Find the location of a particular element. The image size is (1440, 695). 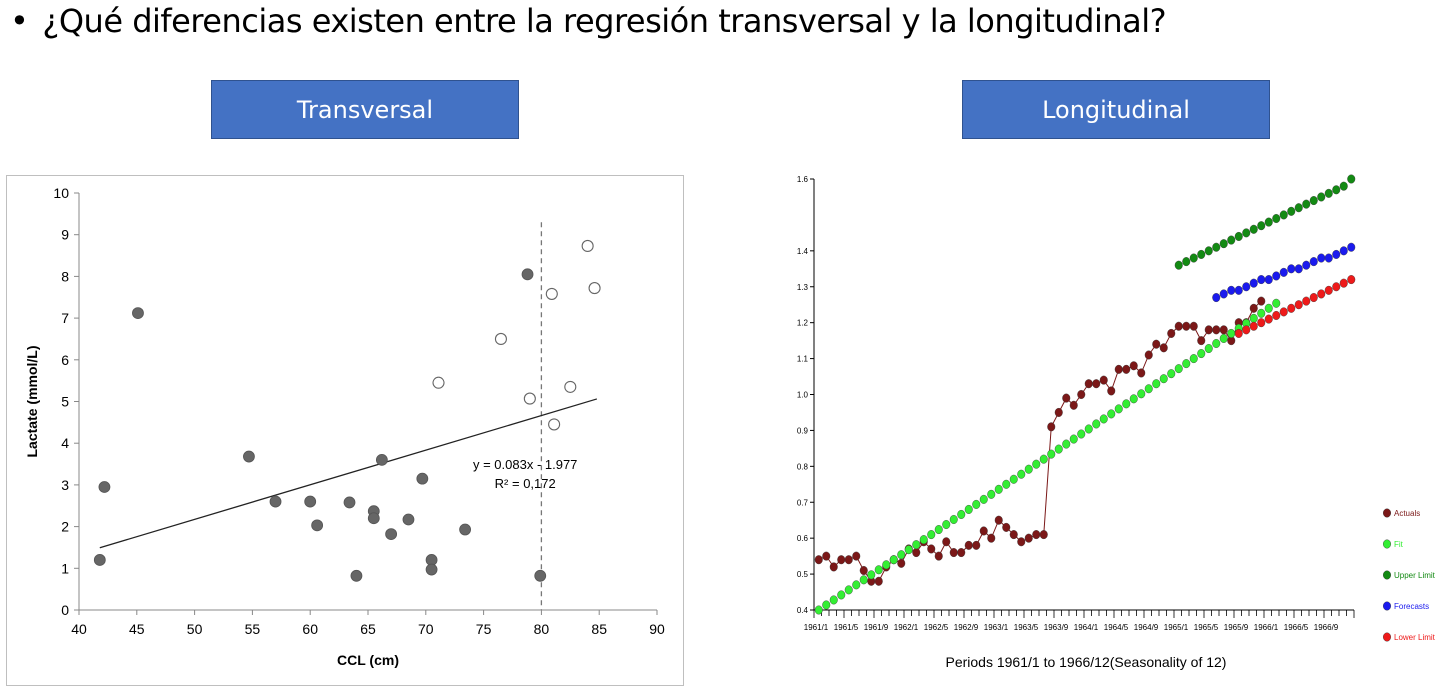

y-tick-label: 1.6 is located at coordinates (803, 179).